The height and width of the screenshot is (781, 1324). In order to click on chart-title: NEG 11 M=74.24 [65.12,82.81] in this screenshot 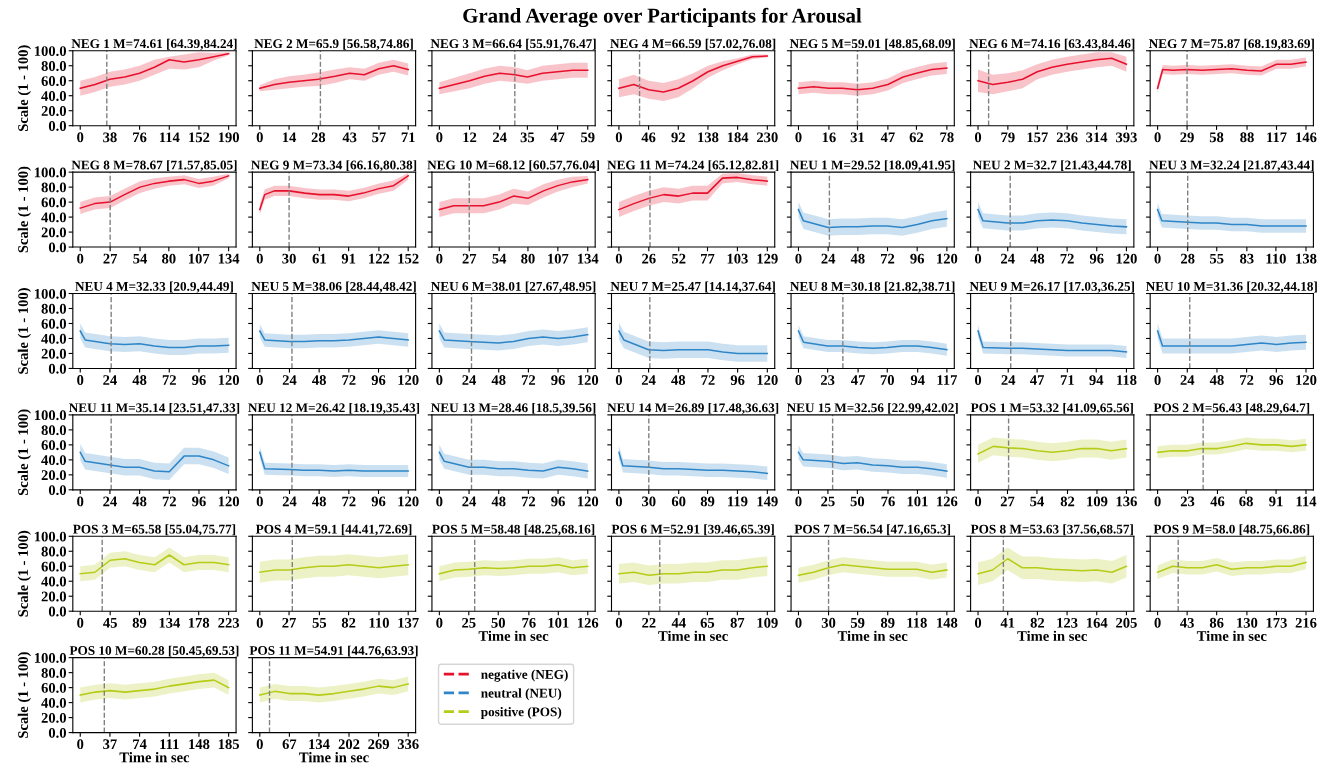, I will do `click(693, 166)`.